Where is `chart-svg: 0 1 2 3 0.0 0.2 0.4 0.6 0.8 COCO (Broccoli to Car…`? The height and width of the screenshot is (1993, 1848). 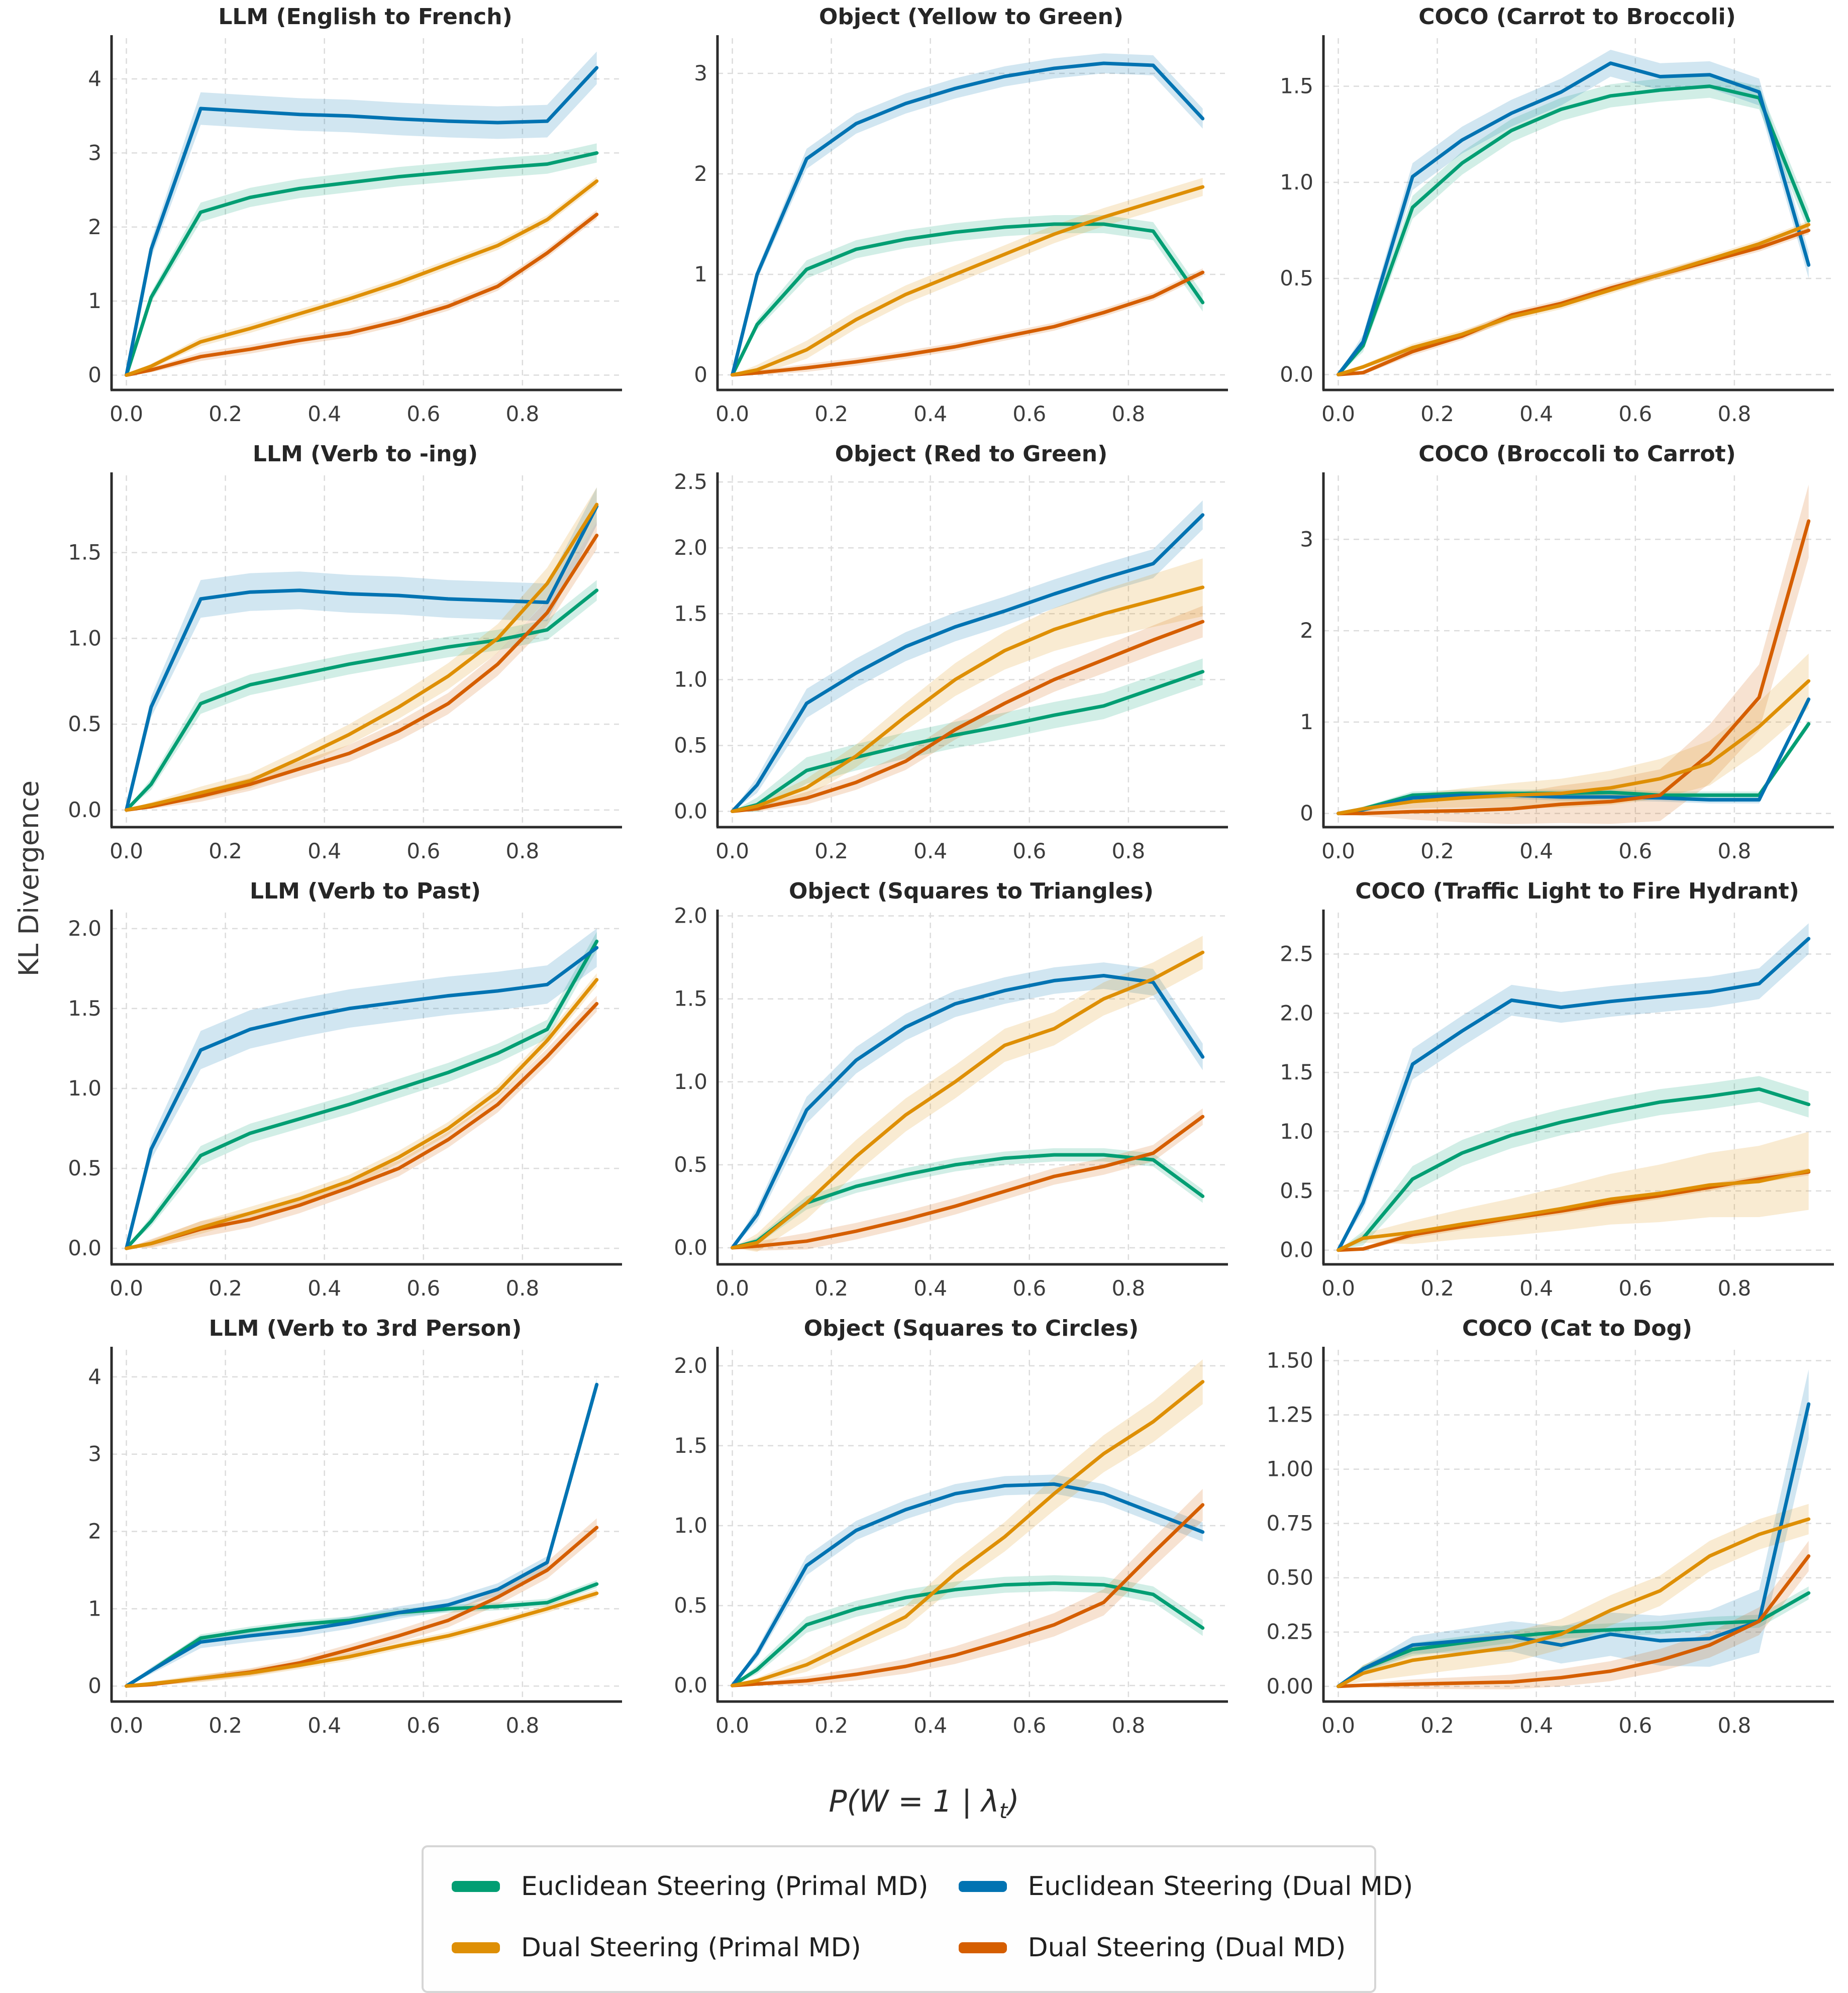 chart-svg: 0 1 2 3 0.0 0.2 0.4 0.6 0.8 COCO (Broccoli to Car… is located at coordinates (1567, 652).